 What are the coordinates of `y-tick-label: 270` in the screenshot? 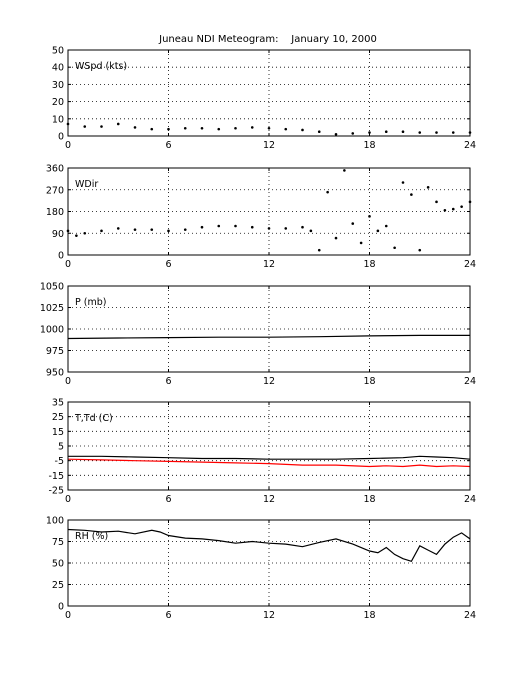 It's located at (55, 190).